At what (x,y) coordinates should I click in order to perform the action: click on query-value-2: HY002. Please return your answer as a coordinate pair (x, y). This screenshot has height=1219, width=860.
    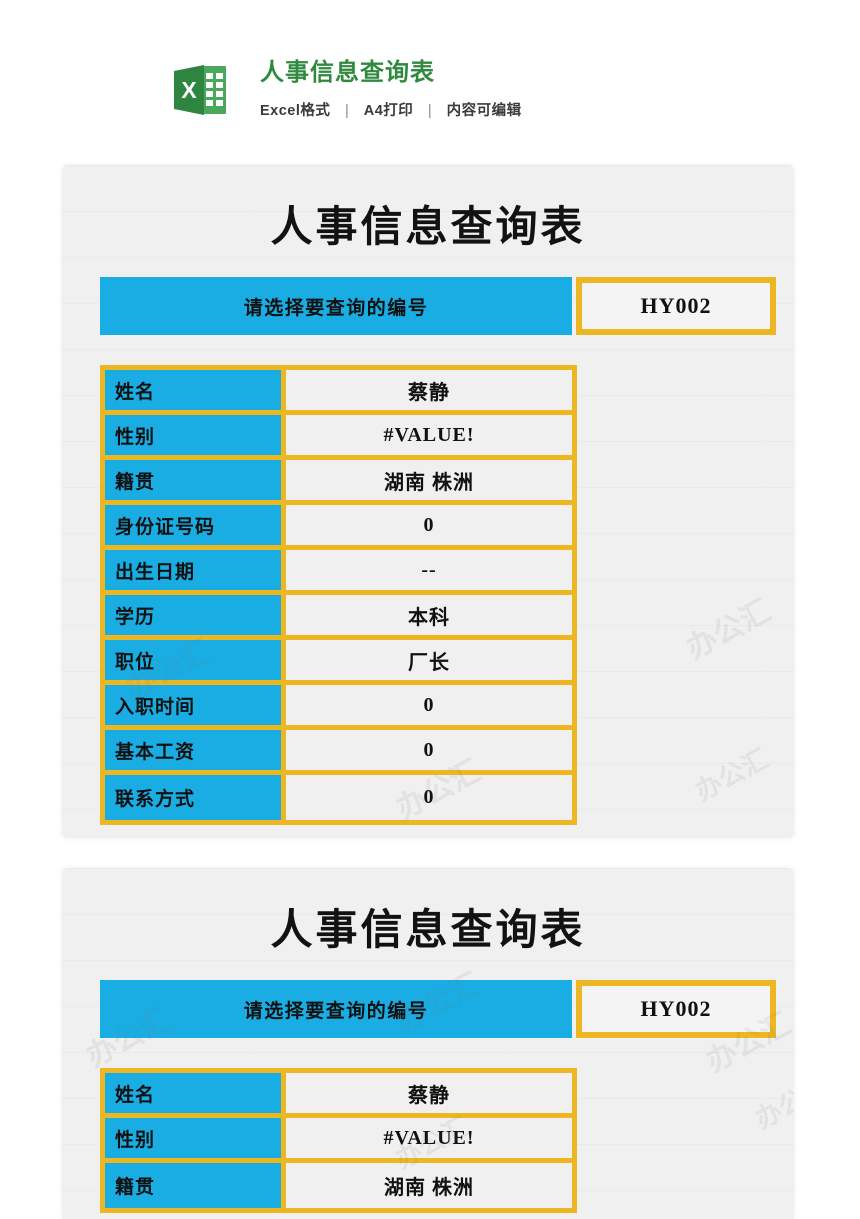
    Looking at the image, I should click on (676, 1009).